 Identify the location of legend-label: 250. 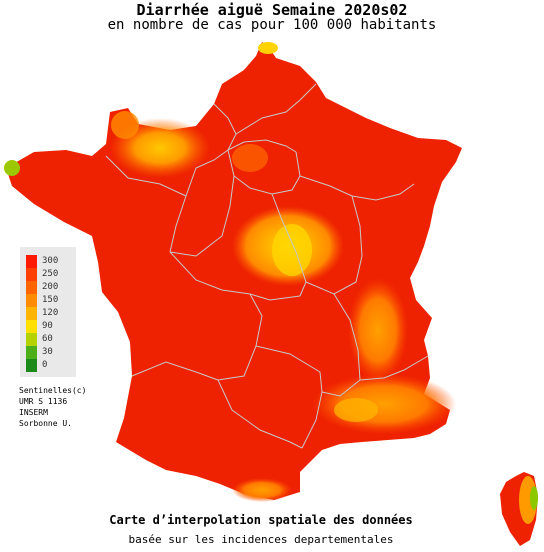
(50, 274).